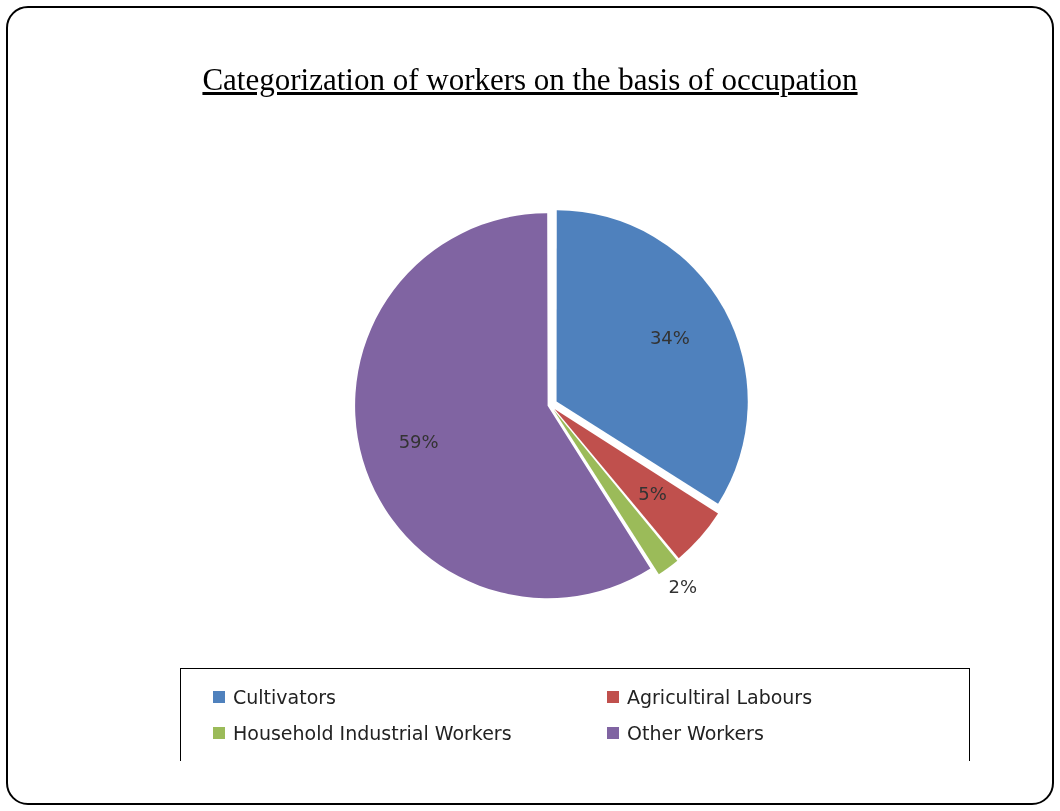  I want to click on legend-label: Other Workers, so click(695, 733).